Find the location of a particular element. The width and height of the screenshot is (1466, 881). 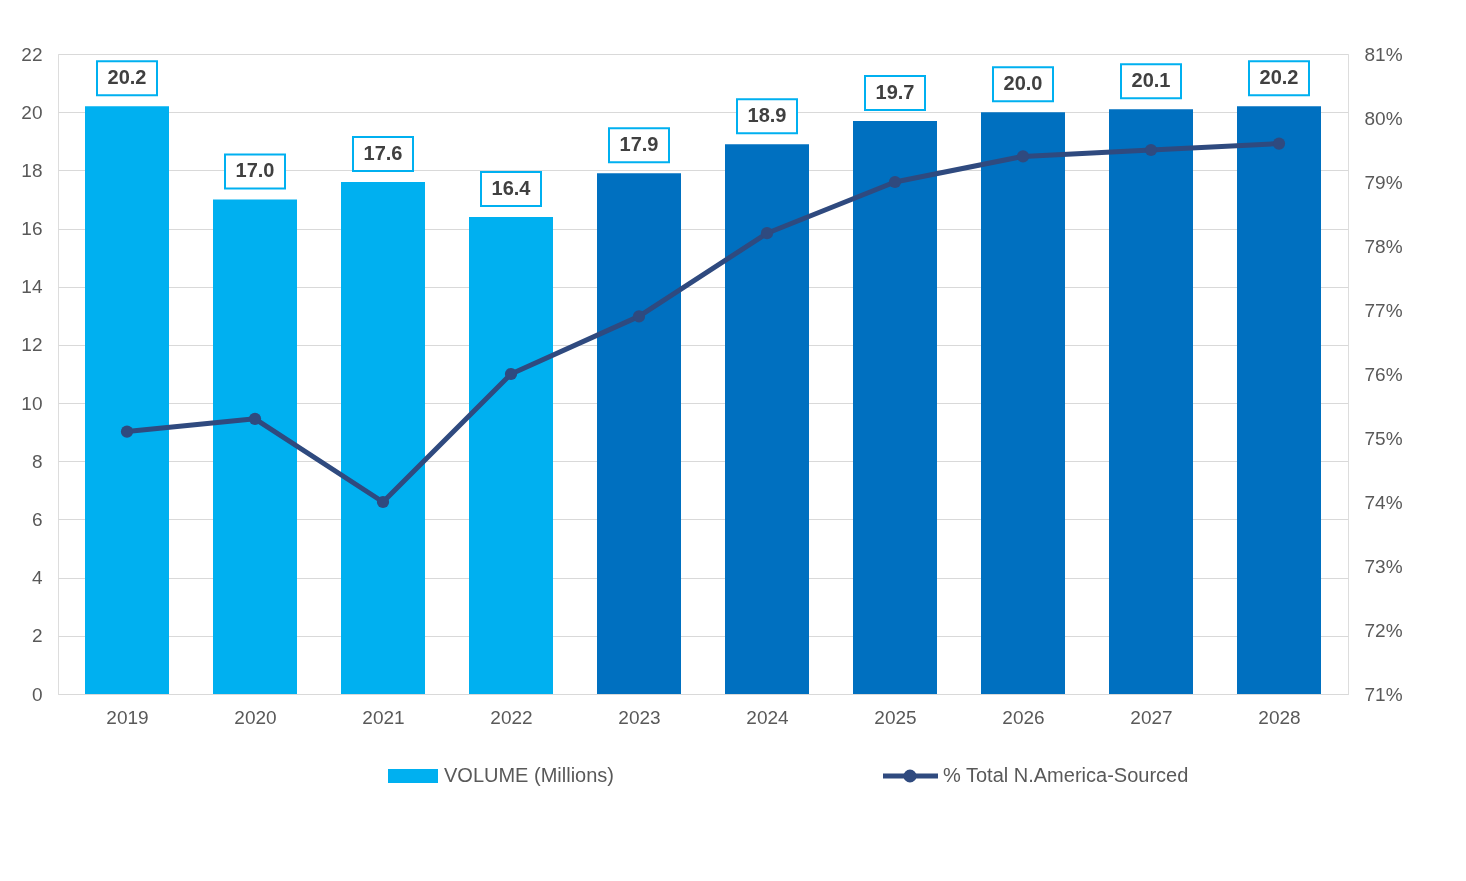

legend-label: % Total N.America-Sourced is located at coordinates (1066, 775).